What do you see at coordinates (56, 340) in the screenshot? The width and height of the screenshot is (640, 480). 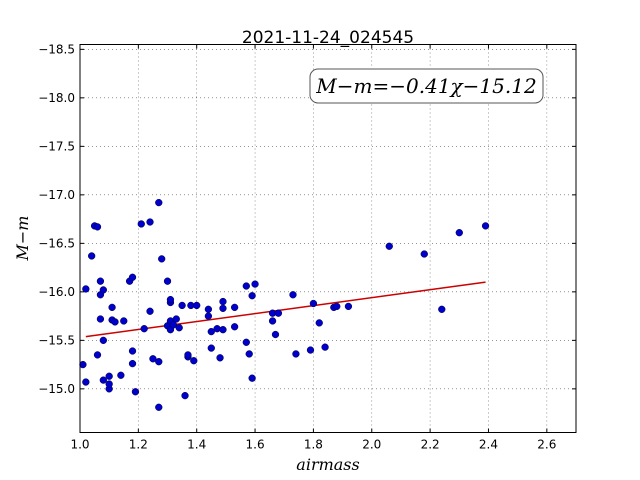 I see `y-tick-label: −15.5` at bounding box center [56, 340].